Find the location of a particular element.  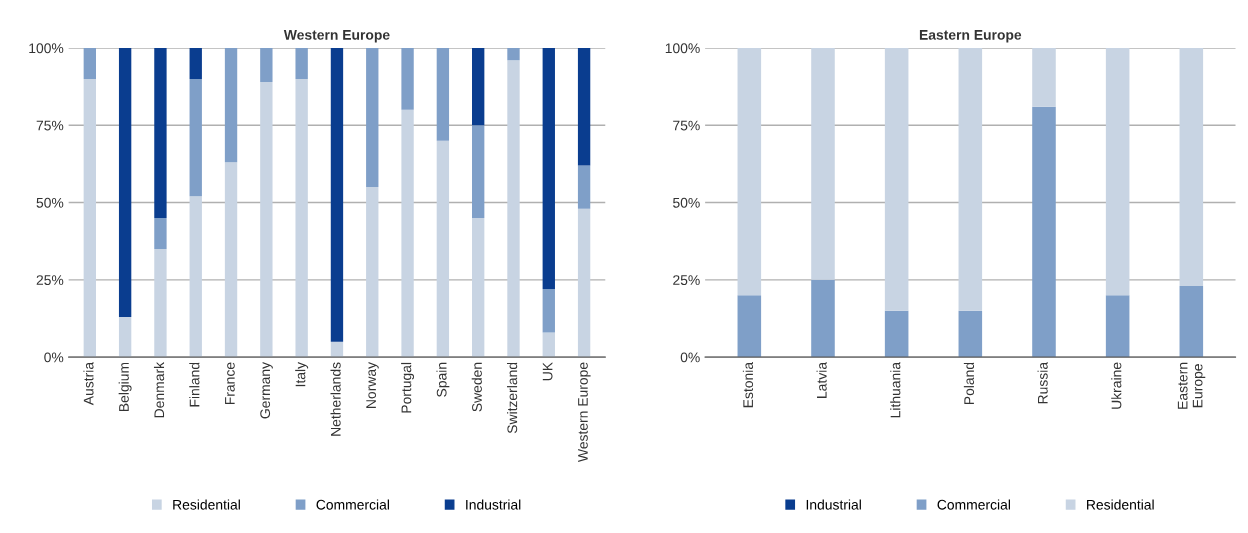

x-tick-label: Switzerland is located at coordinates (512, 398).